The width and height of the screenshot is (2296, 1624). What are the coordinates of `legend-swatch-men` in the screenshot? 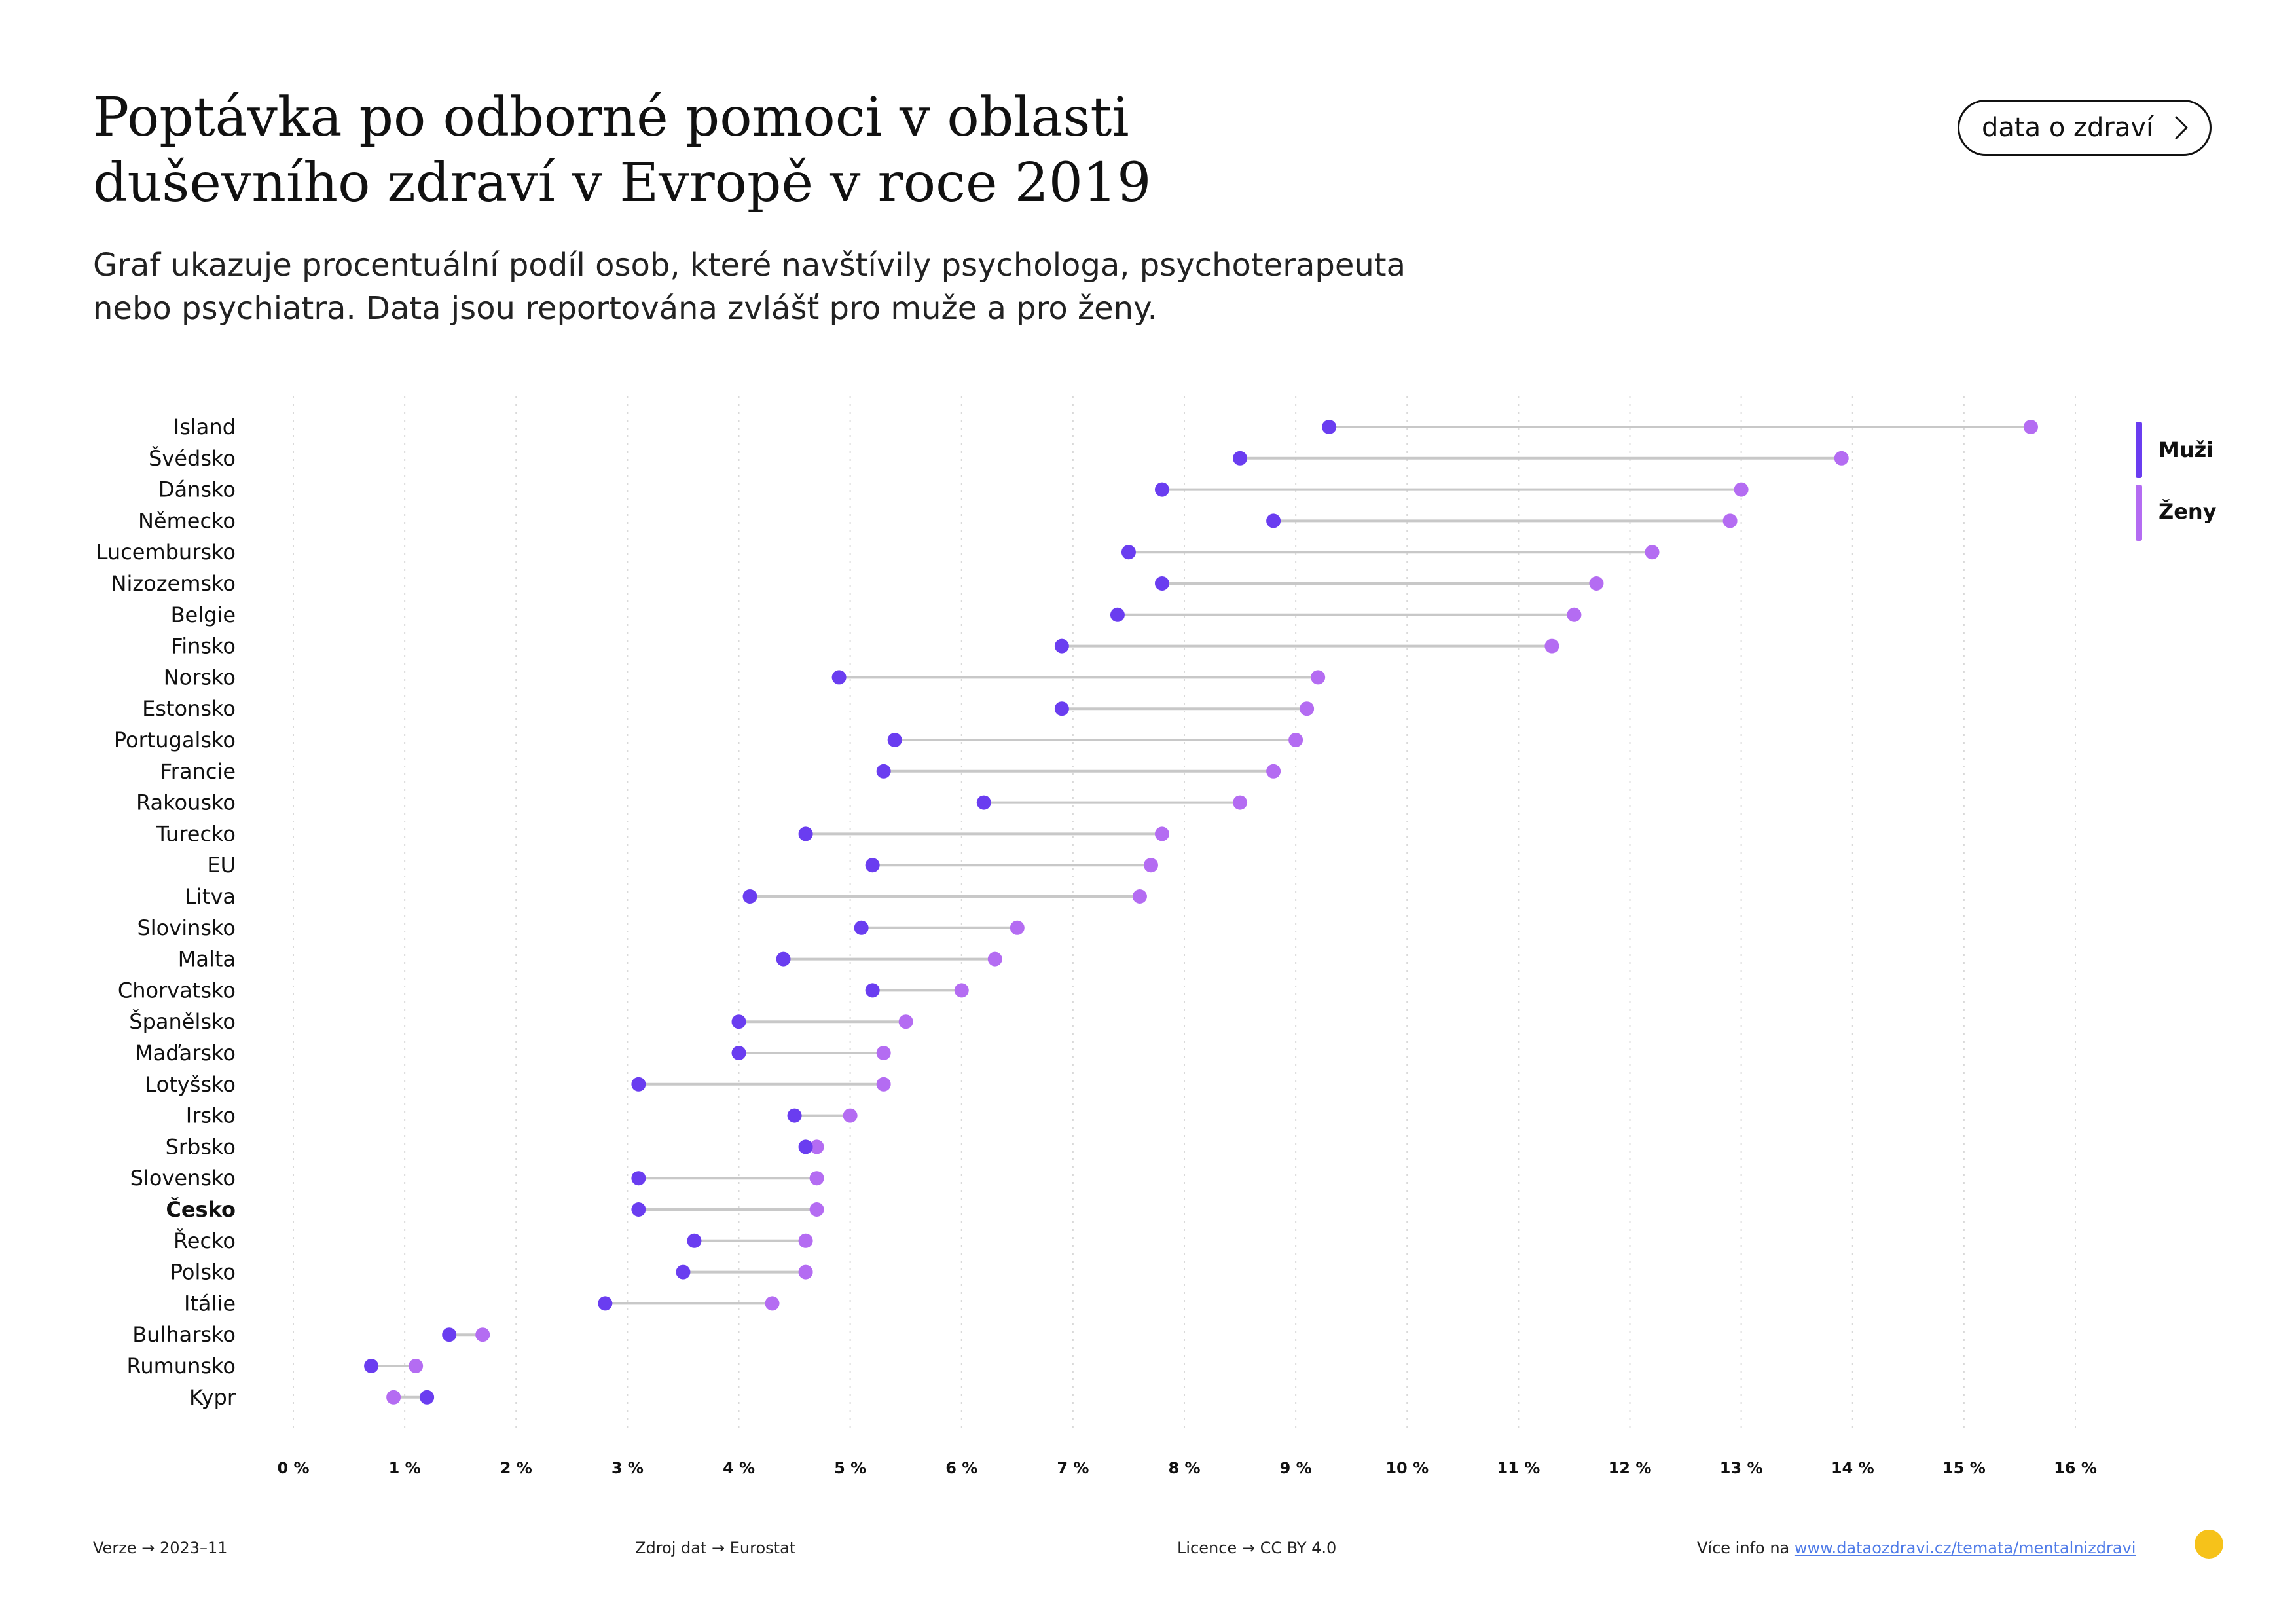 It's located at (2139, 450).